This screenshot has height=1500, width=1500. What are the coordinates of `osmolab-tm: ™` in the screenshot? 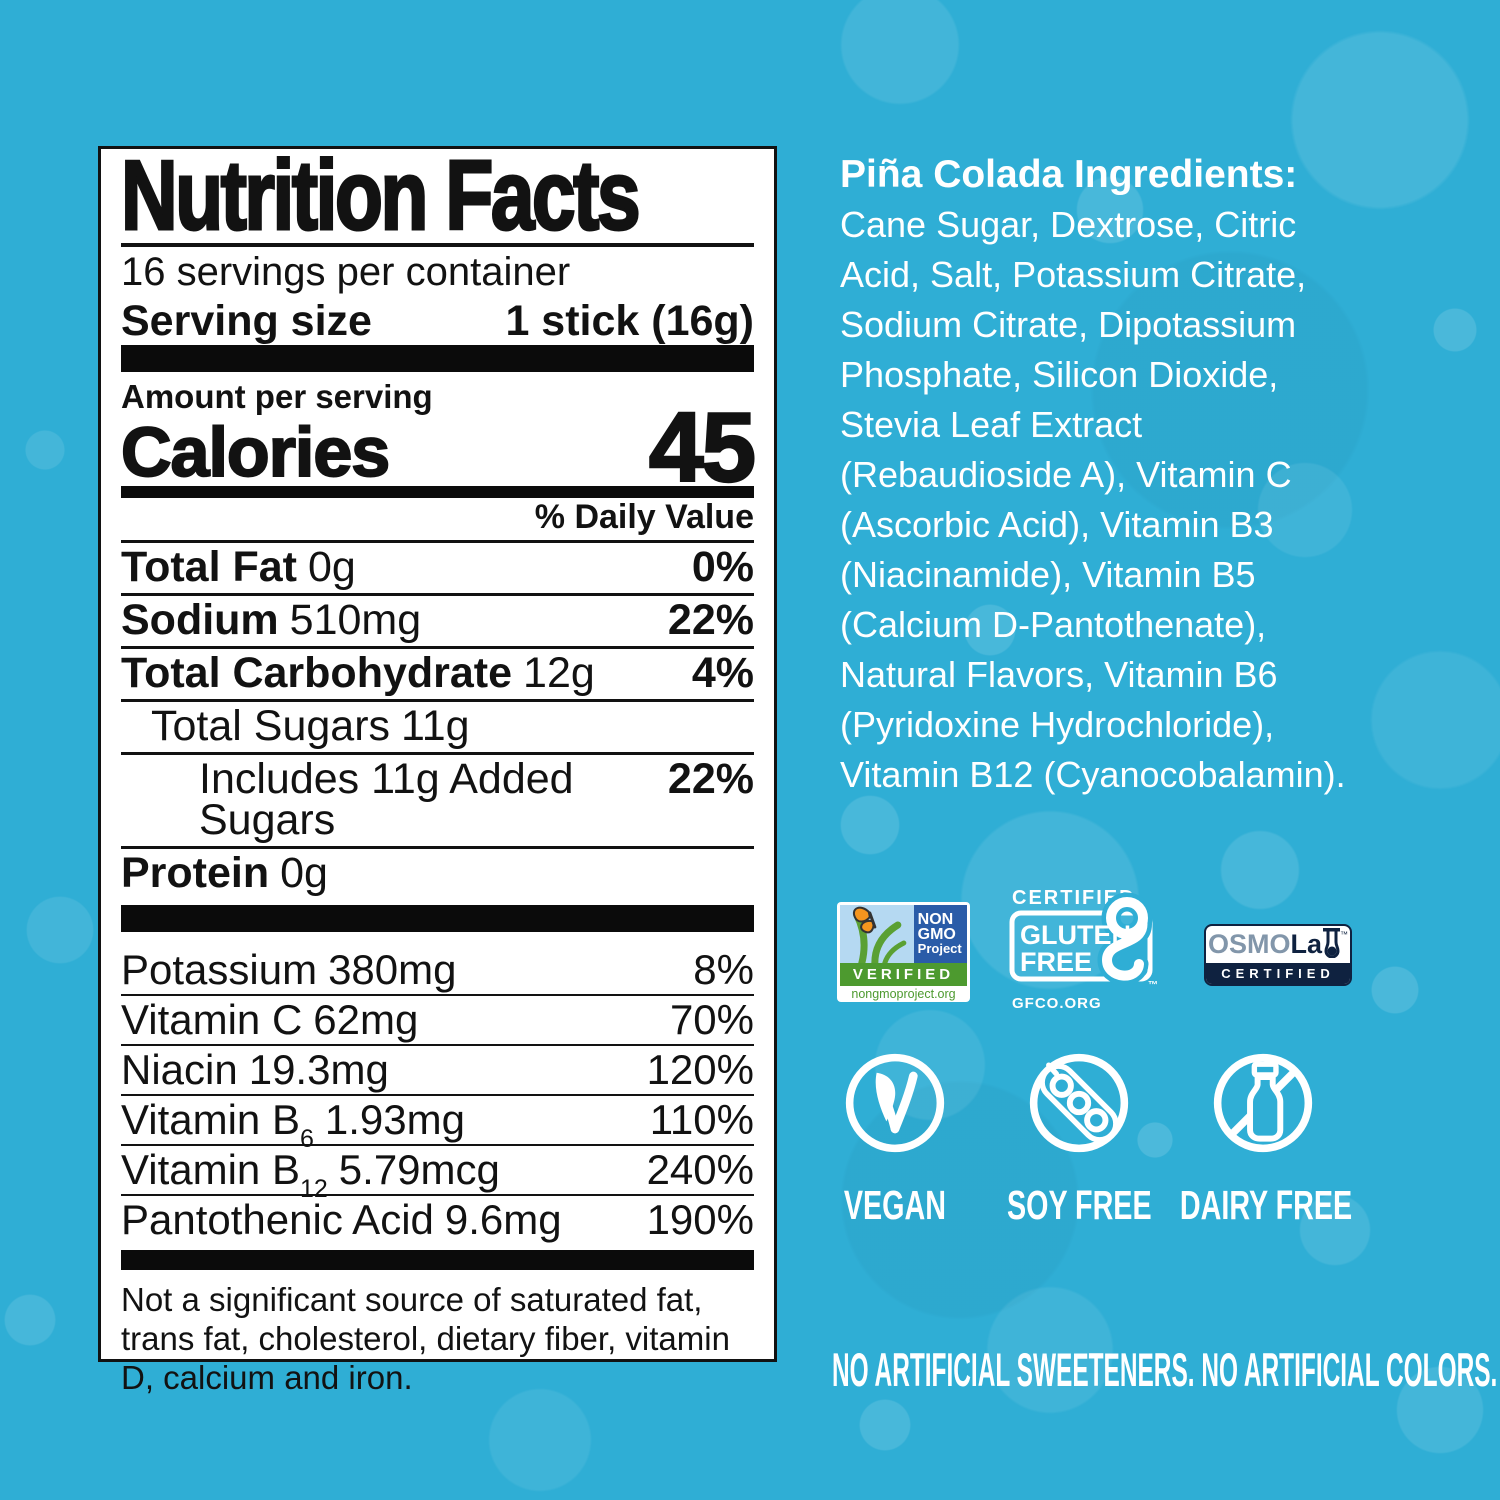 It's located at (1344, 934).